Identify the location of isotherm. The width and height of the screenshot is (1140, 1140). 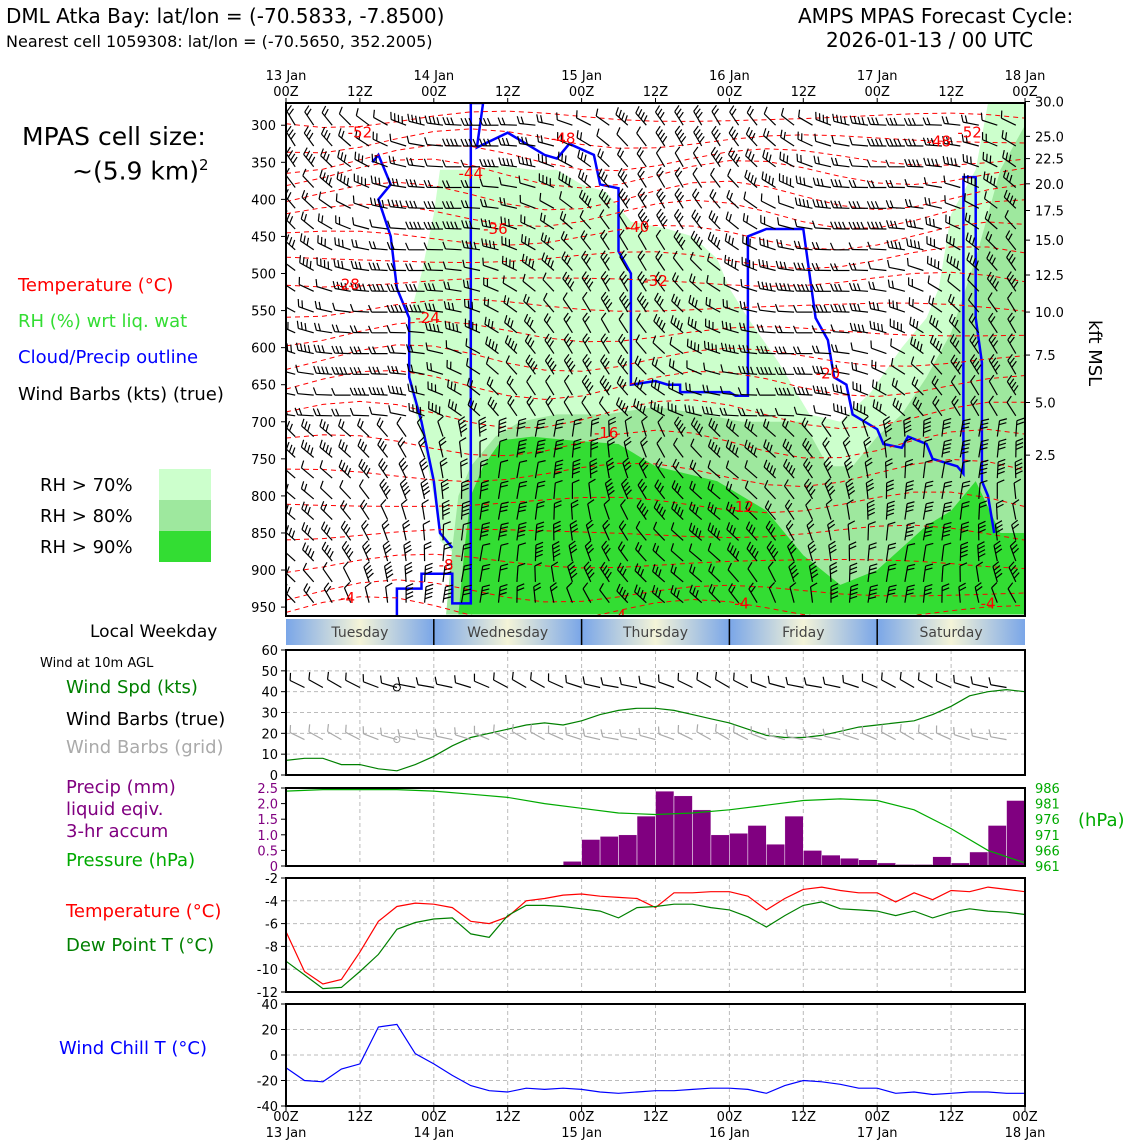
(655, 159).